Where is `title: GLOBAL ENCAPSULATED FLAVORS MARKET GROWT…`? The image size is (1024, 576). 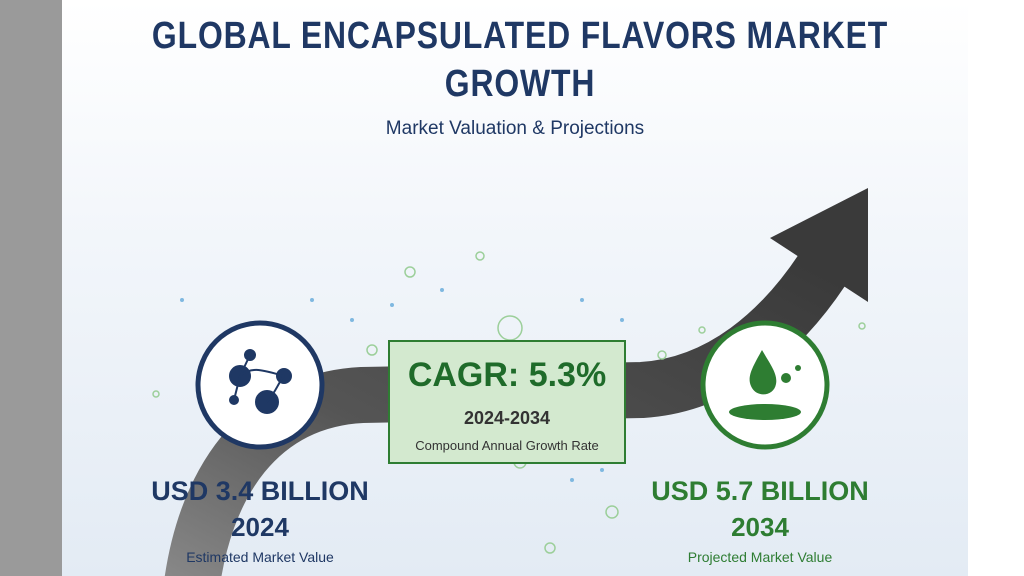
title: GLOBAL ENCAPSULATED FLAVORS MARKET GROWT… is located at coordinates (520, 60).